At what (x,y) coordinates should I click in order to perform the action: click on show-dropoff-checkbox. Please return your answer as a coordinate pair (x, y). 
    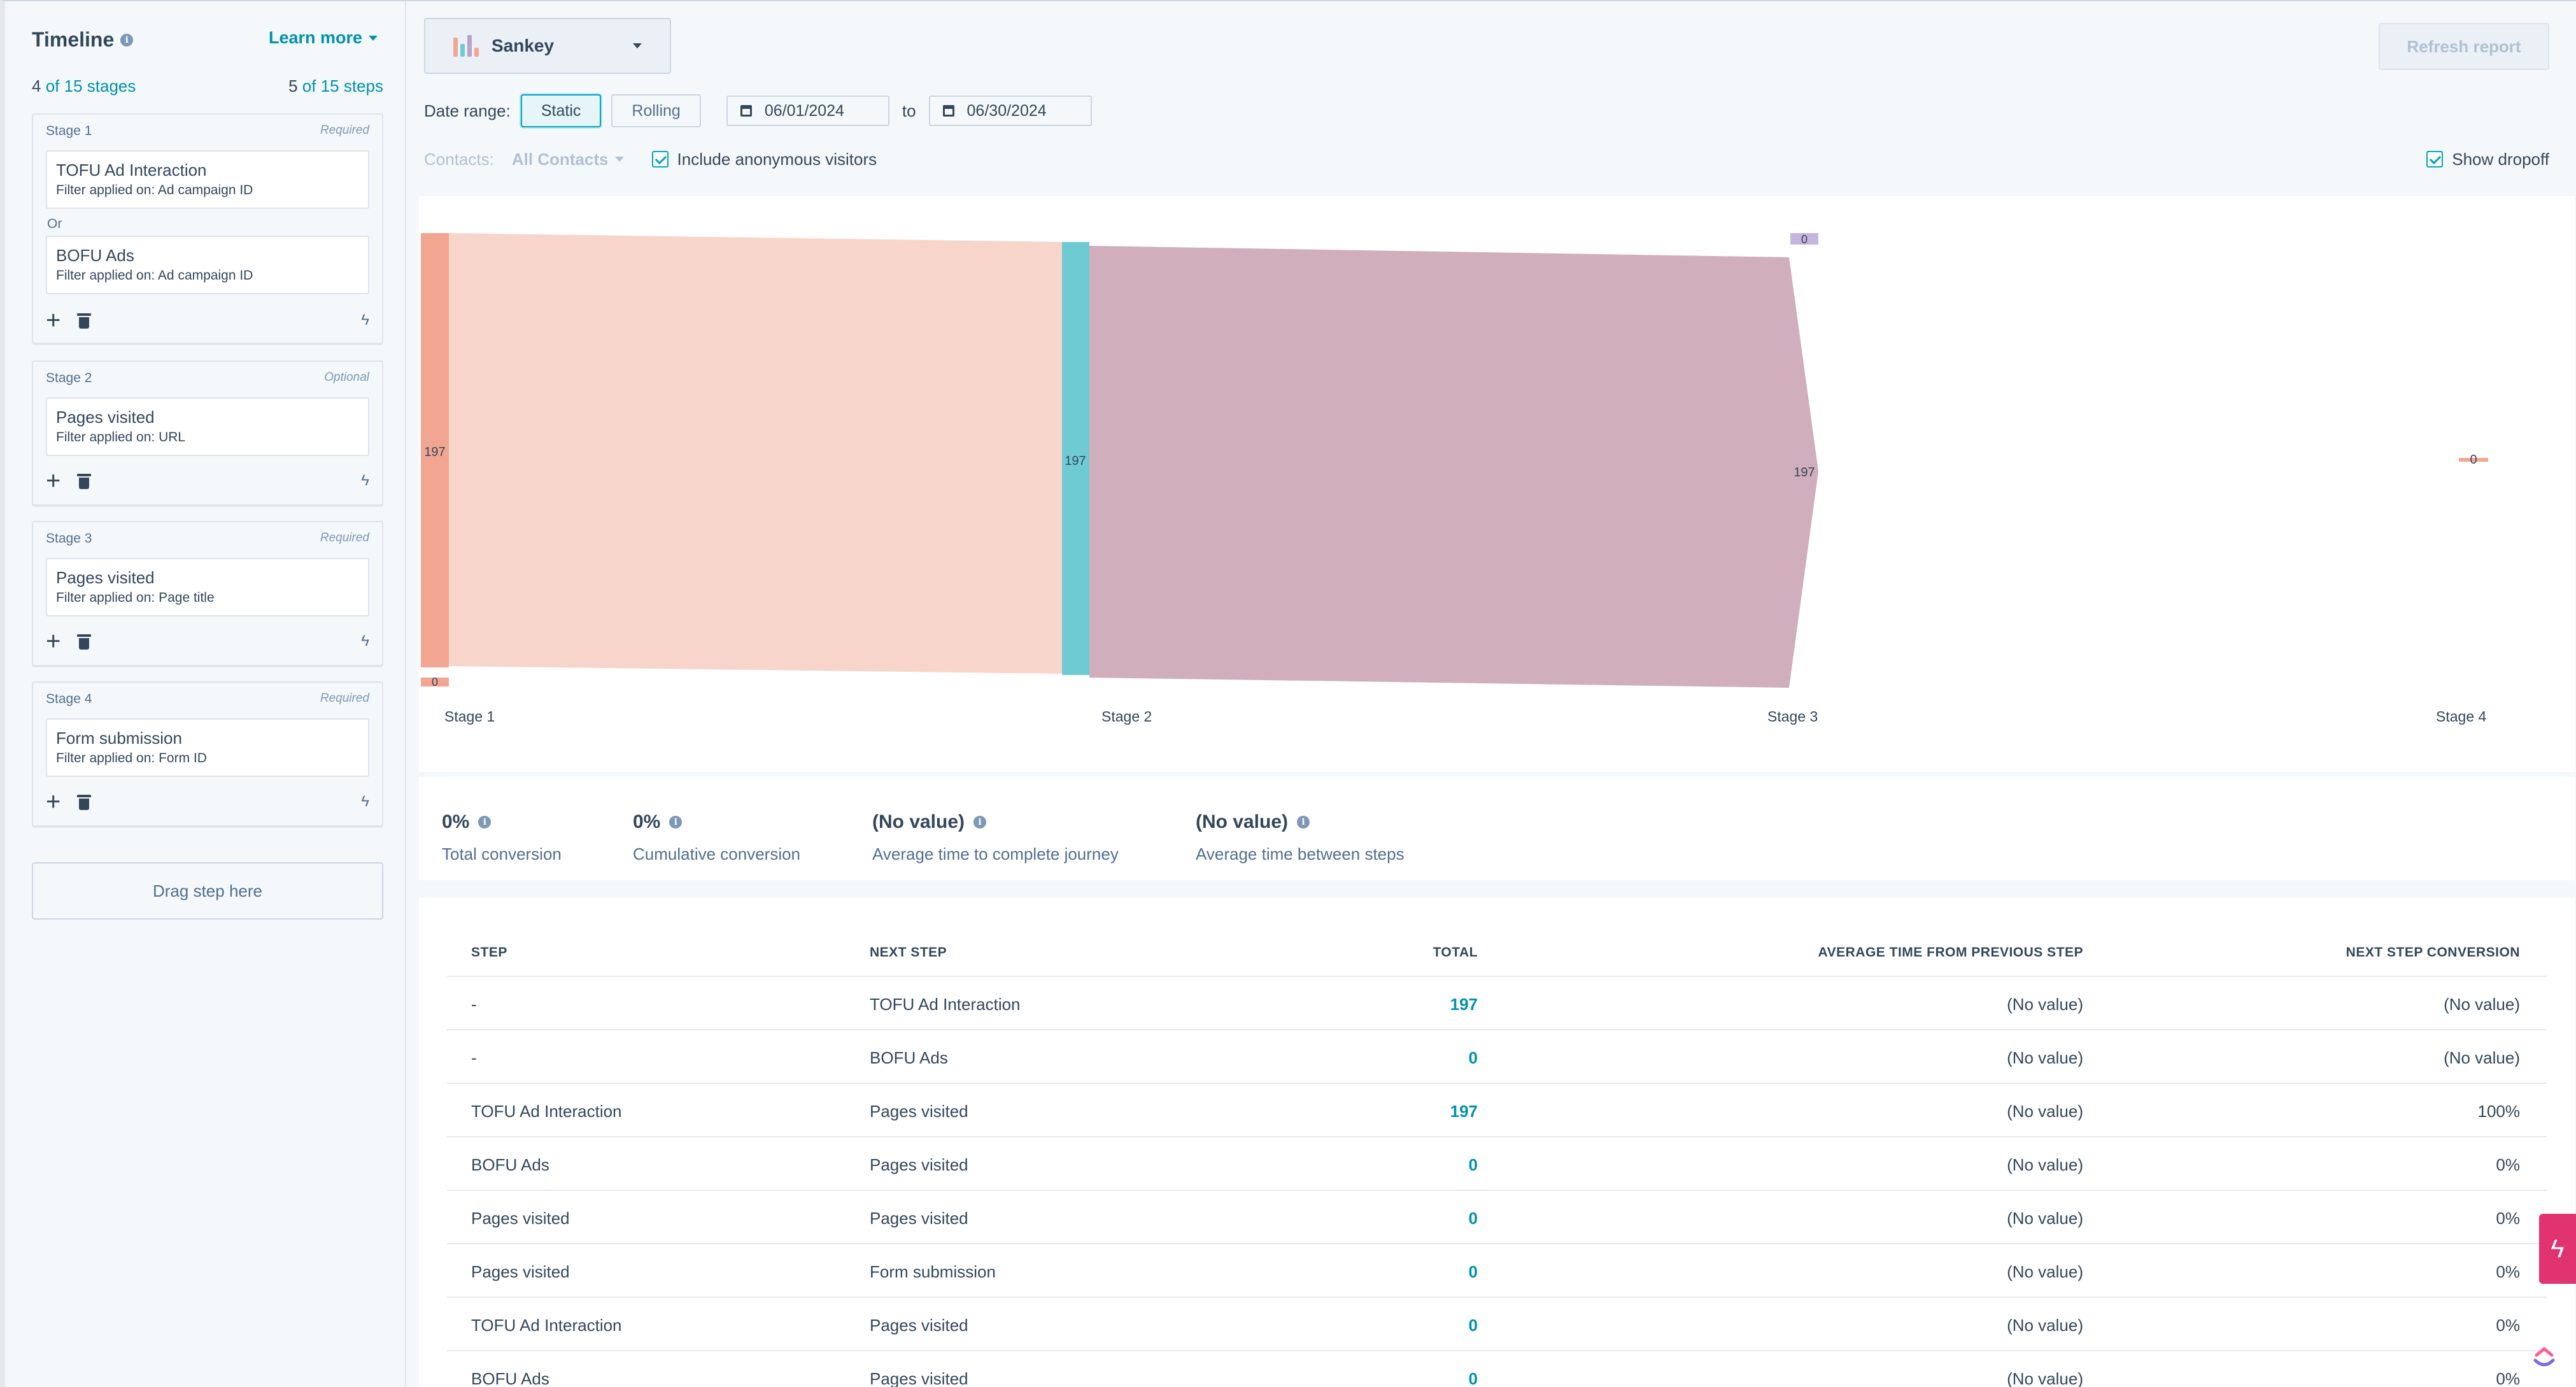
    Looking at the image, I should click on (2435, 159).